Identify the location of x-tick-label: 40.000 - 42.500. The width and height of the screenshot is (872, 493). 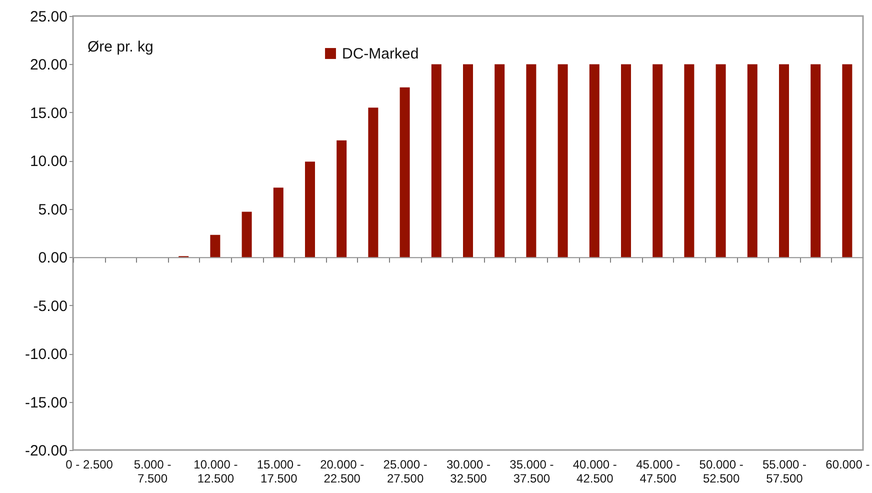
(594, 472).